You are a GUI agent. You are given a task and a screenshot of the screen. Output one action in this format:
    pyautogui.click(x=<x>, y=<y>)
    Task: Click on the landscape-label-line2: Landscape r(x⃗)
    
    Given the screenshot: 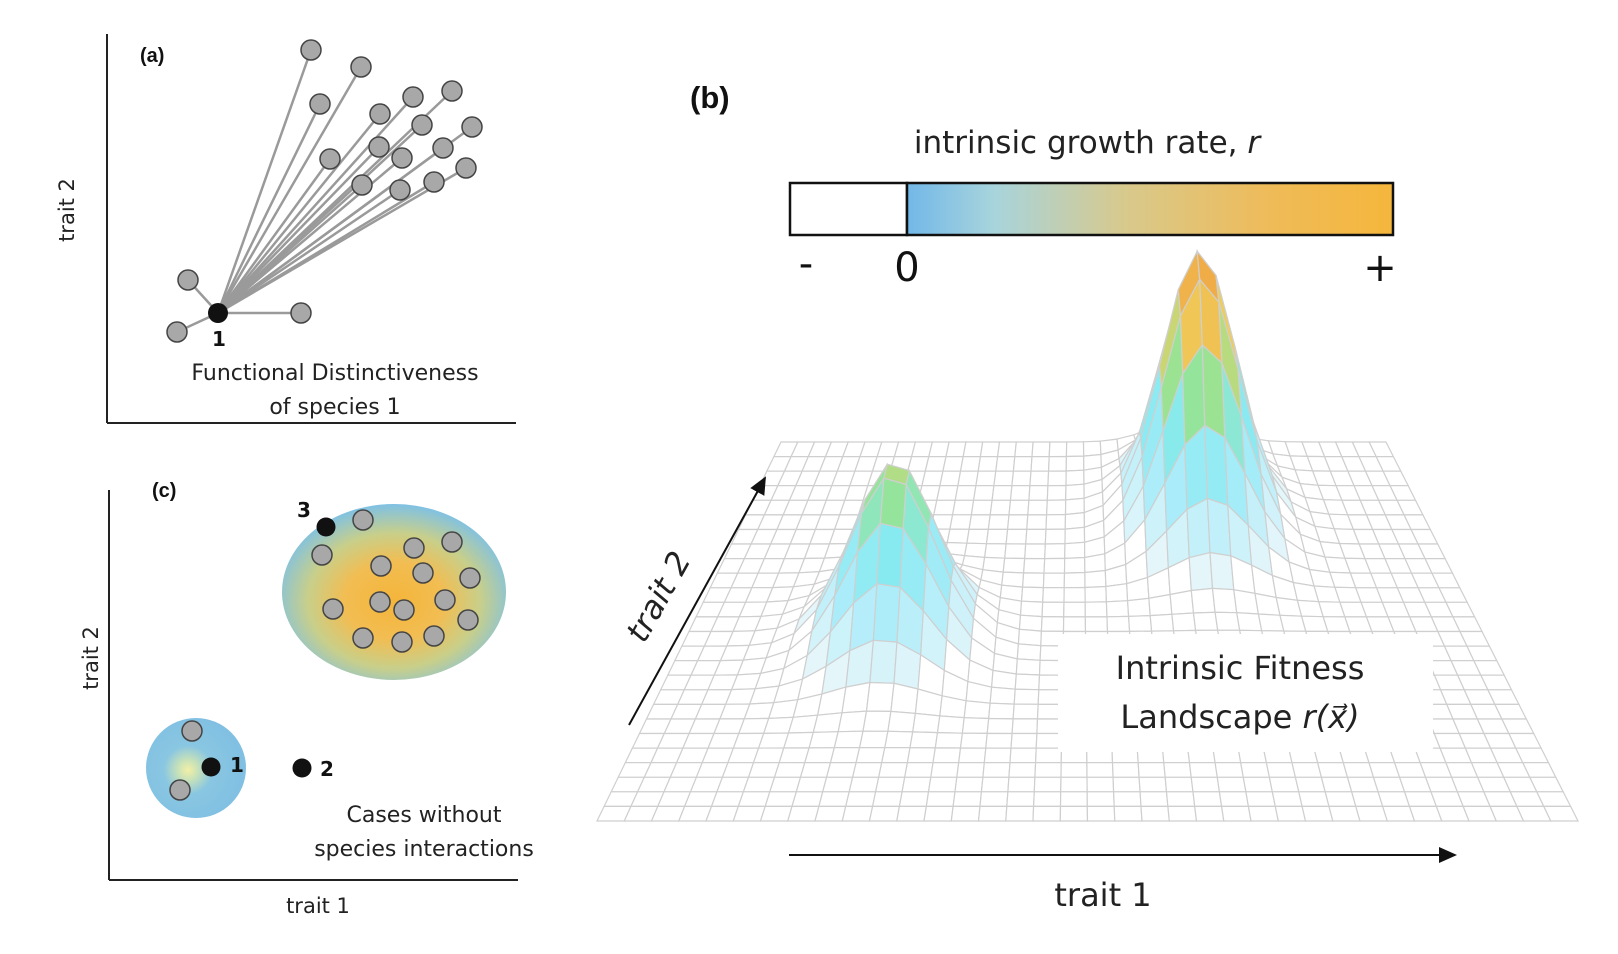 What is the action you would take?
    pyautogui.click(x=1239, y=717)
    